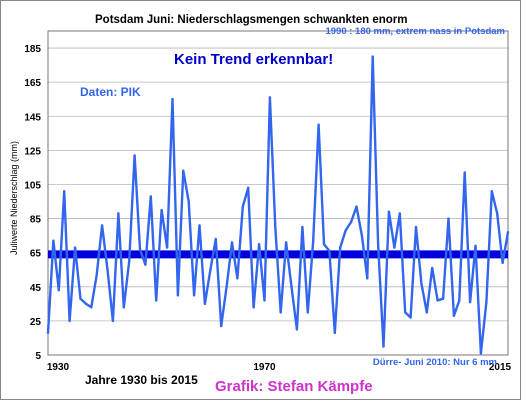  What do you see at coordinates (36, 254) in the screenshot?
I see `y-tick-label: 65` at bounding box center [36, 254].